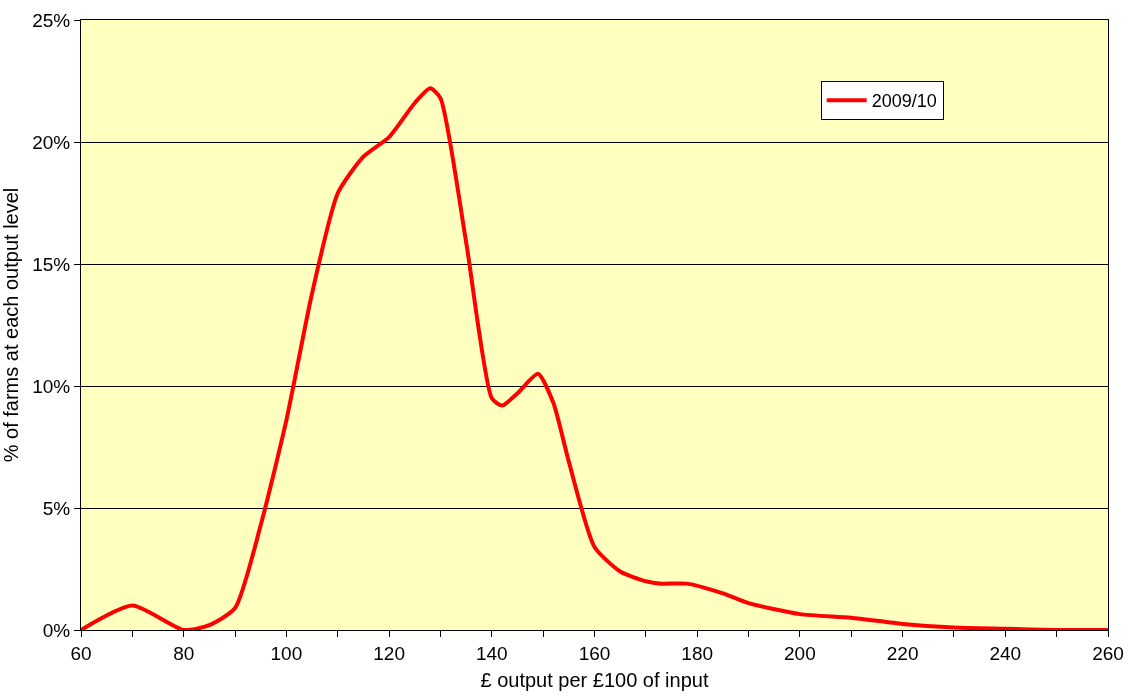  I want to click on x-tick-label: 60, so click(81, 653).